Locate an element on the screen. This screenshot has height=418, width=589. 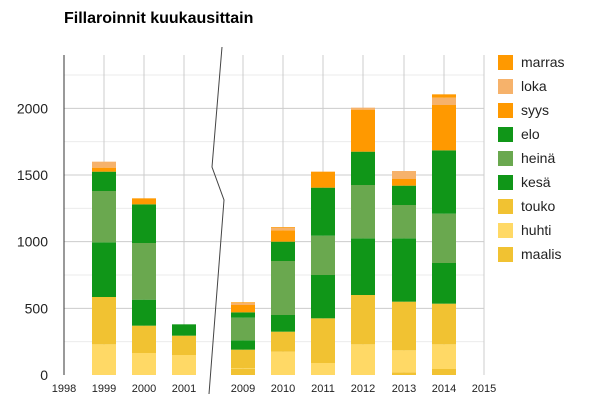
x-tick-label: 2011 is located at coordinates (323, 389).